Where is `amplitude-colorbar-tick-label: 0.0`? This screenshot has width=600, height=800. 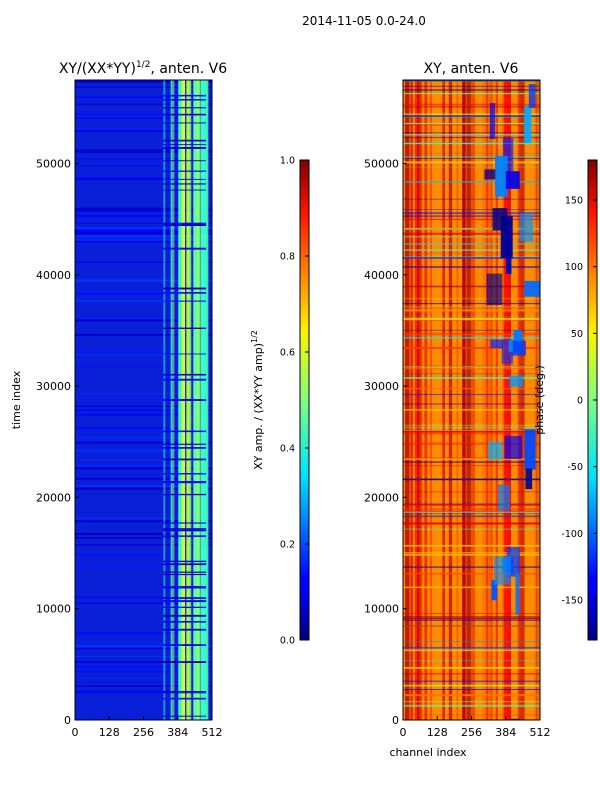
amplitude-colorbar-tick-label: 0.0 is located at coordinates (287, 641).